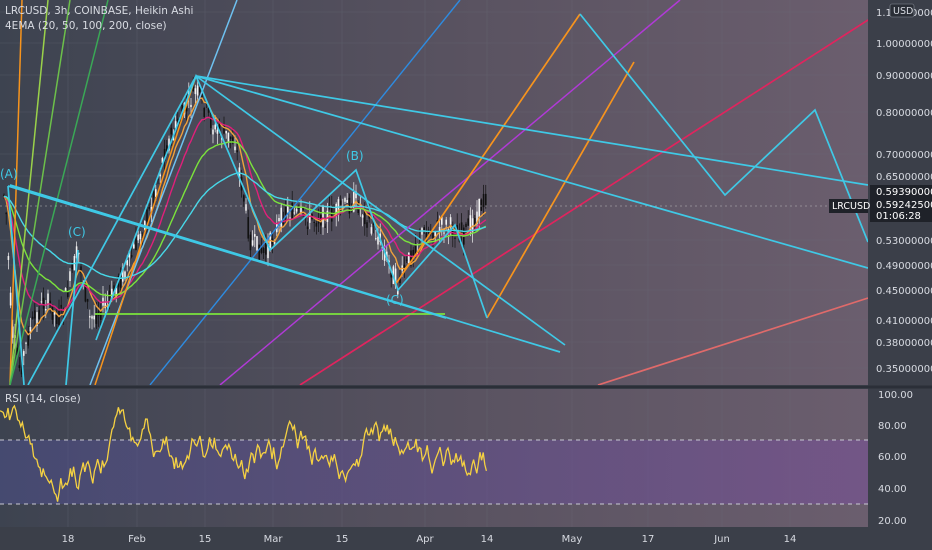  Describe the element at coordinates (648, 539) in the screenshot. I see `time-tick-label: 17` at that location.